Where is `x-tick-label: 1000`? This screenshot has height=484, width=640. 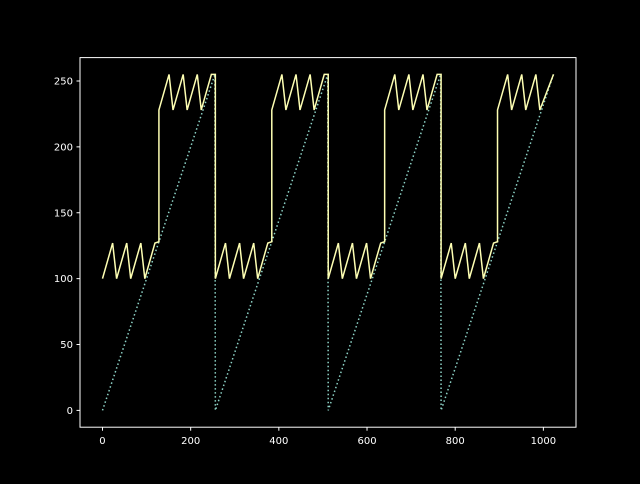 x-tick-label: 1000 is located at coordinates (543, 441).